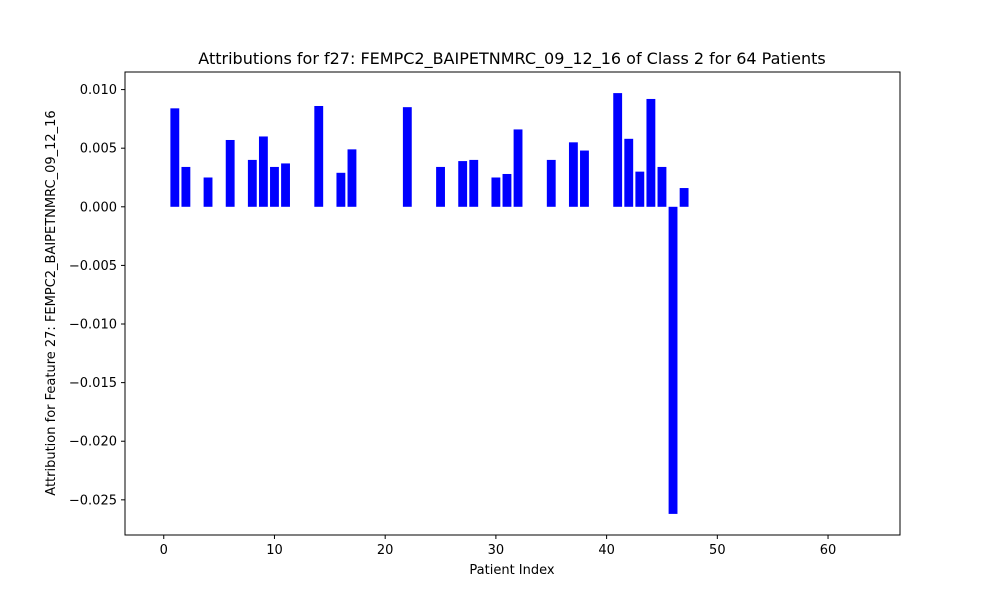 The height and width of the screenshot is (600, 1000). What do you see at coordinates (606, 550) in the screenshot?
I see `x-tick-label: 40` at bounding box center [606, 550].